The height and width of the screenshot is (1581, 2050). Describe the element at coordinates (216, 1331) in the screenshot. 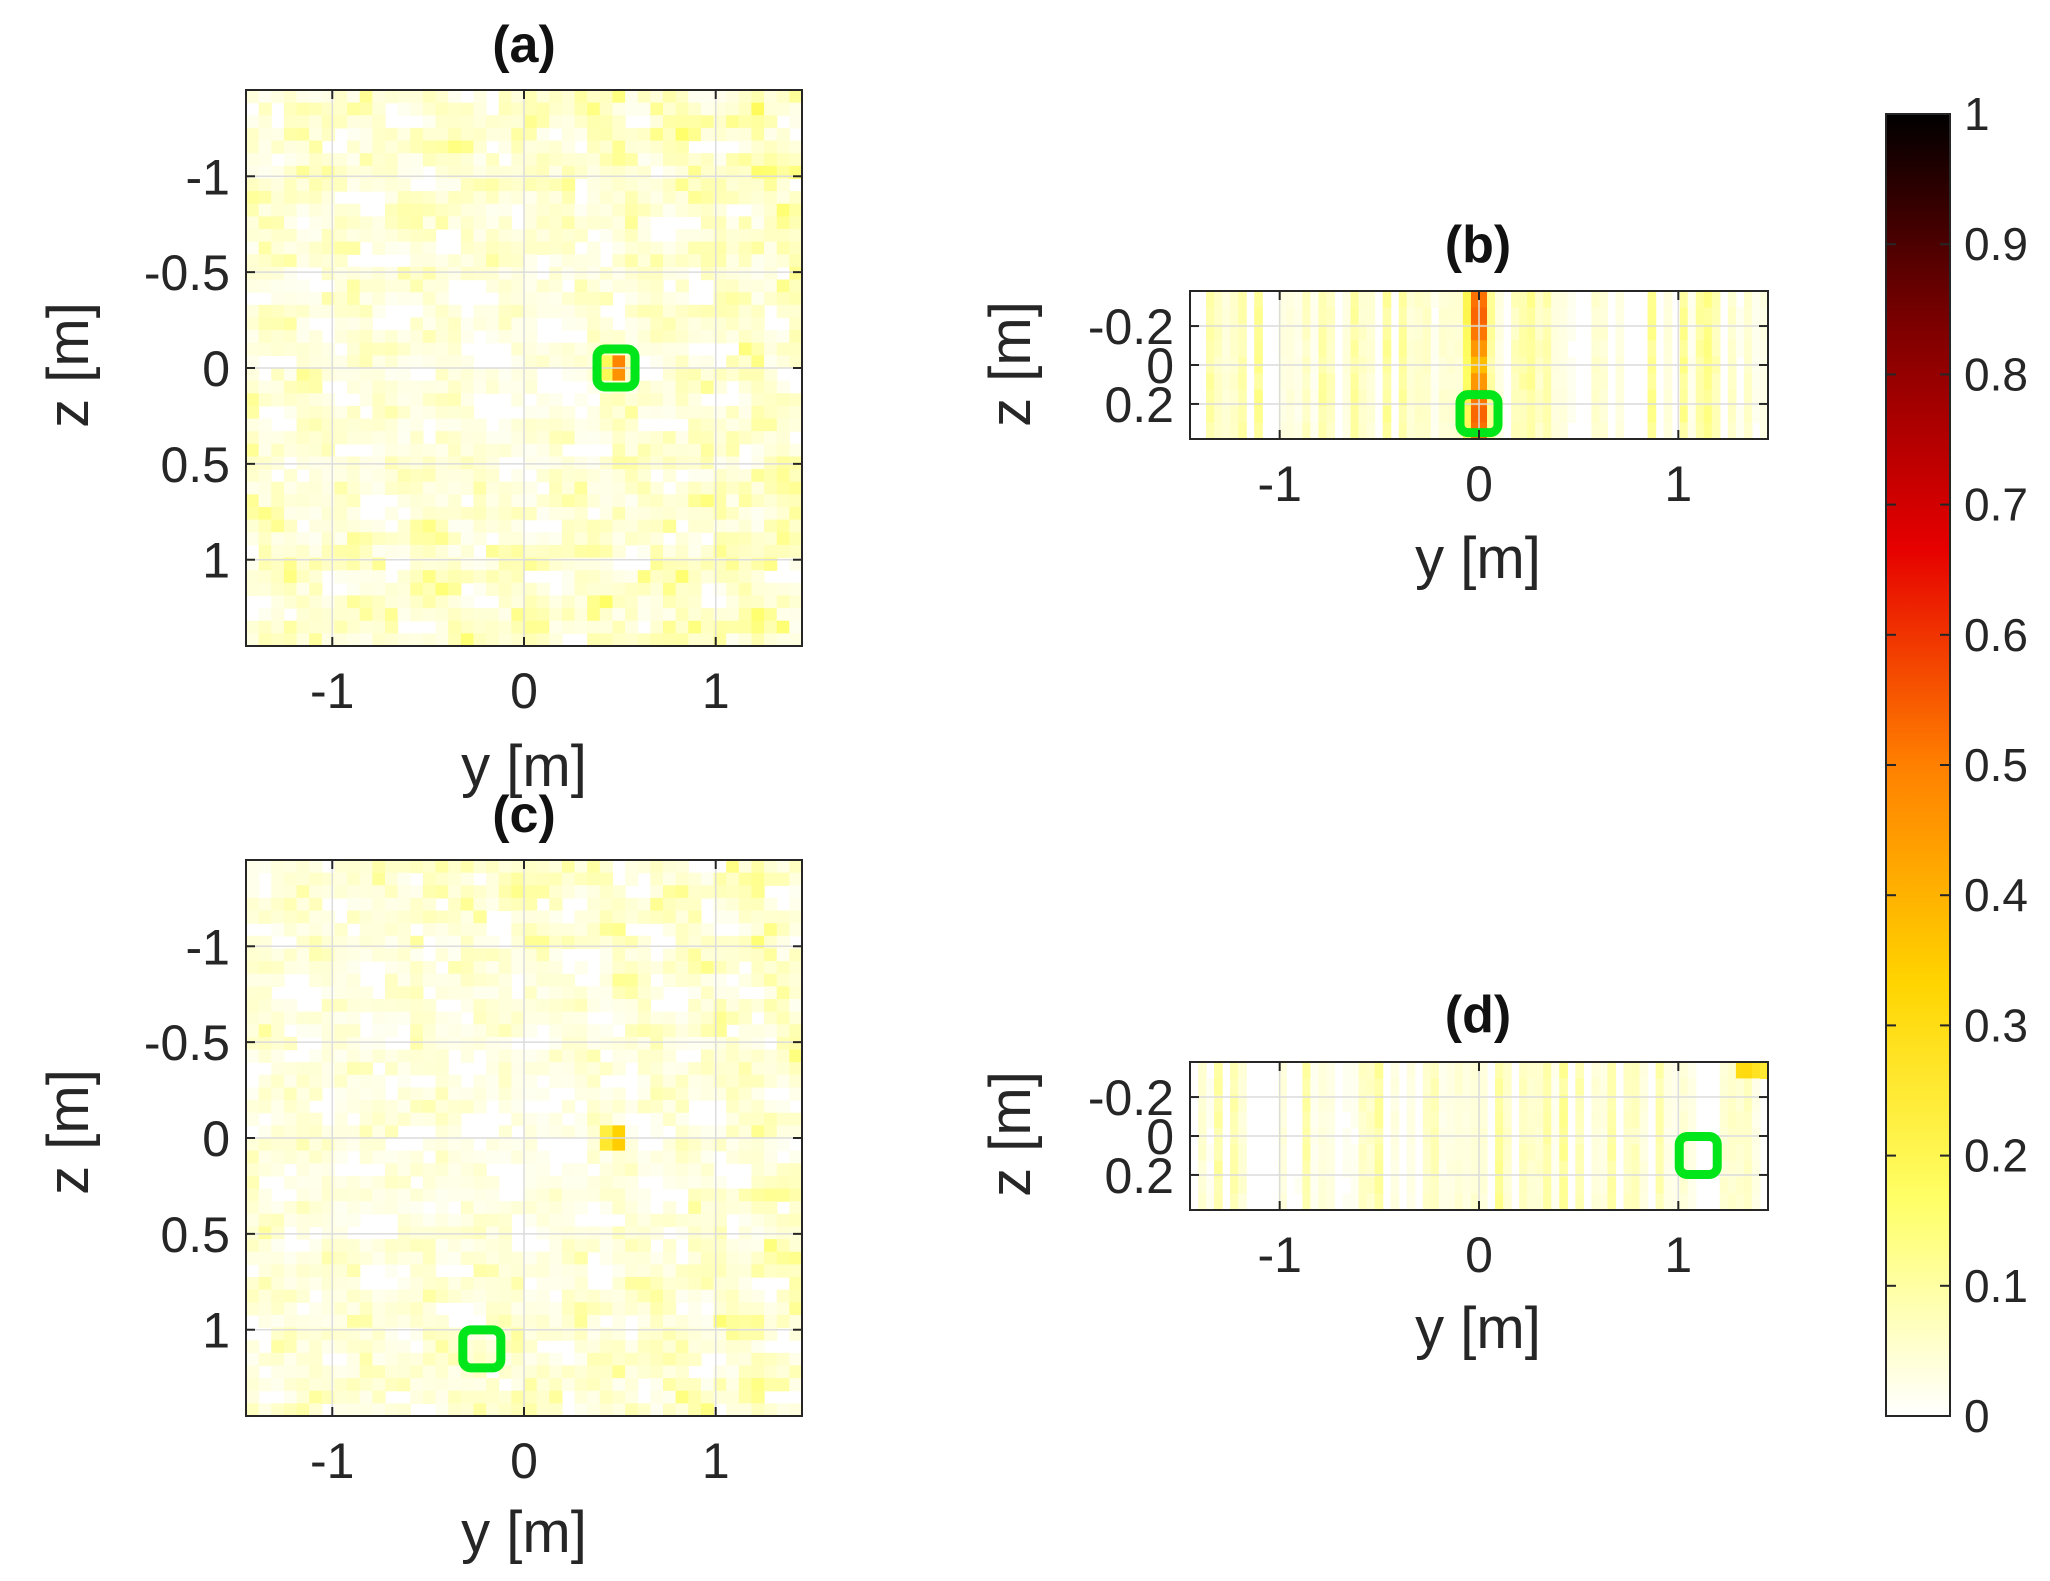

I see `y-tick-label: 1` at that location.